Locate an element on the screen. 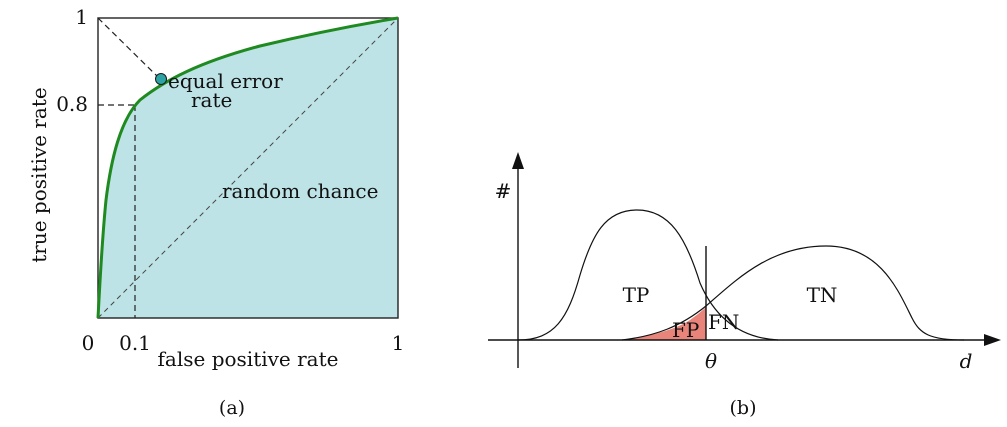  roc-y-axis-label: true positive rate is located at coordinates (39, 174).